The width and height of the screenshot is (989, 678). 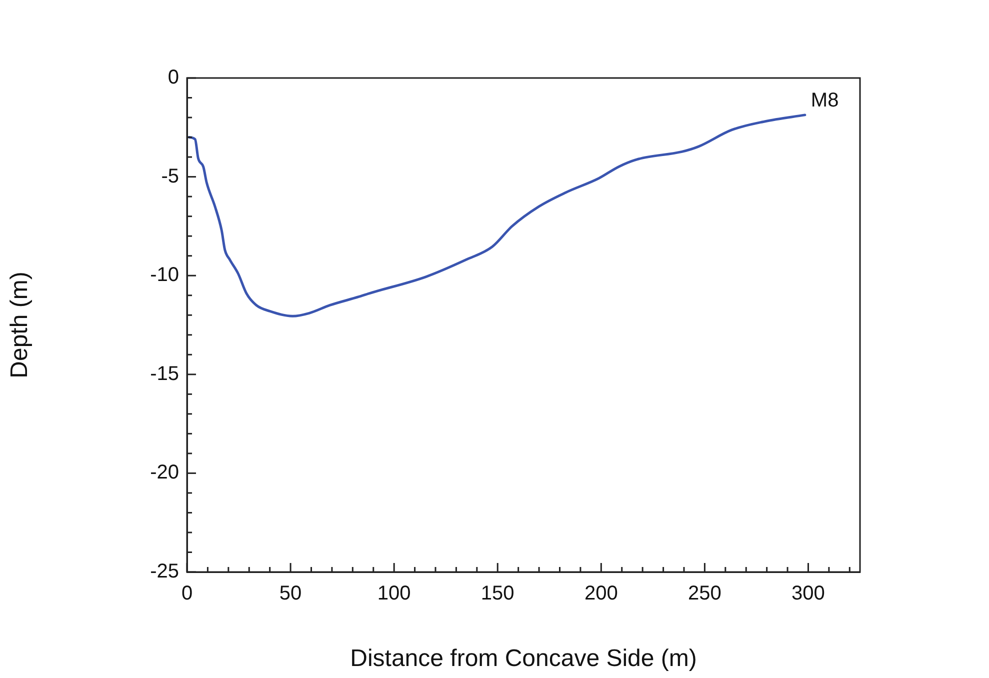 What do you see at coordinates (20, 325) in the screenshot?
I see `y-axis-title: Depth (m)` at bounding box center [20, 325].